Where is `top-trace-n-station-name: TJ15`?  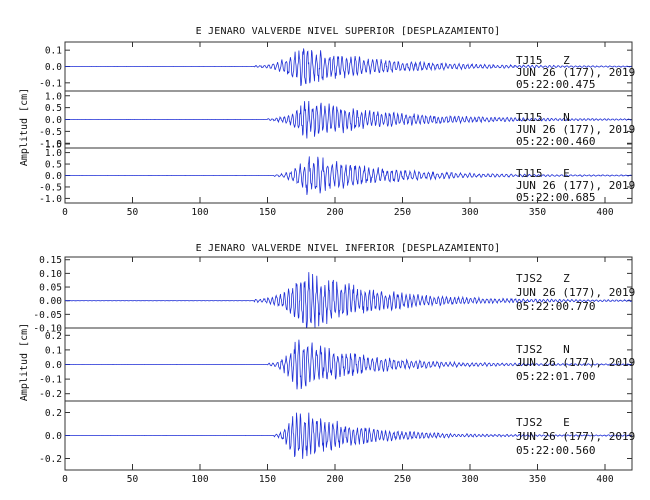
top-trace-n-station-name: TJ15 is located at coordinates (529, 117).